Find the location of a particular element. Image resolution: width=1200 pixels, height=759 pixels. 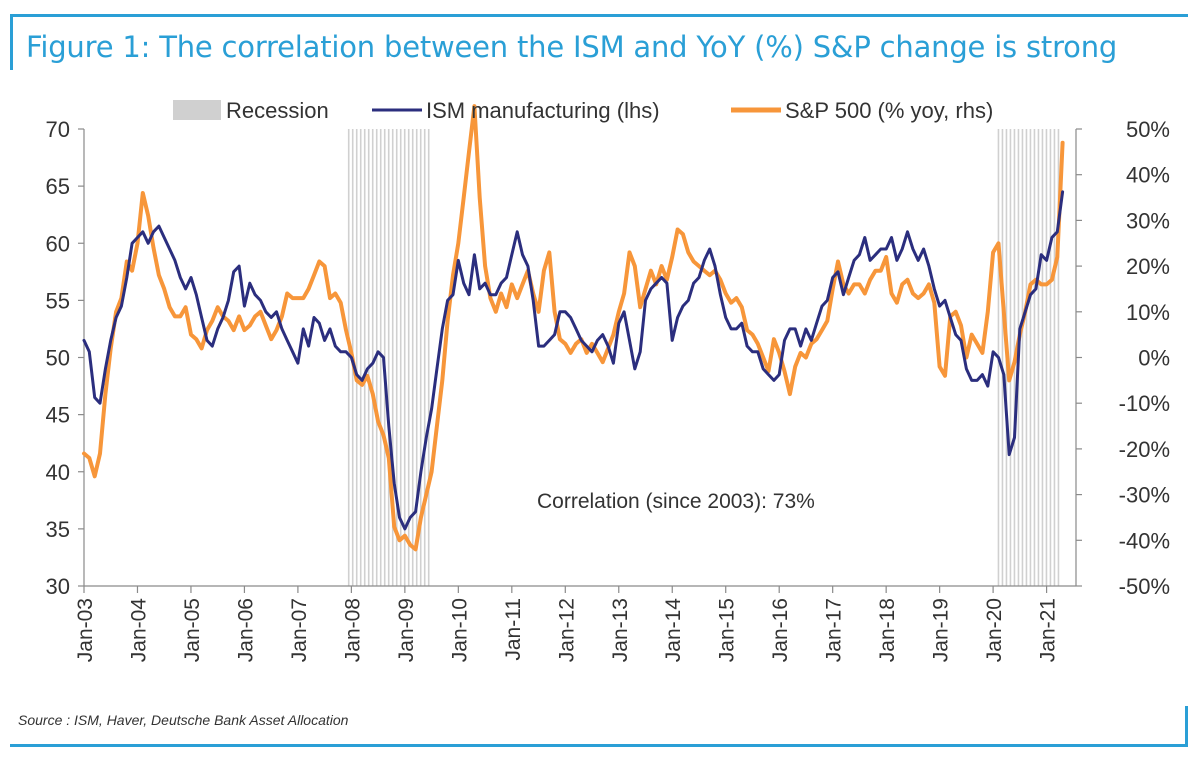

right-tick-label: 50% is located at coordinates (1148, 129).